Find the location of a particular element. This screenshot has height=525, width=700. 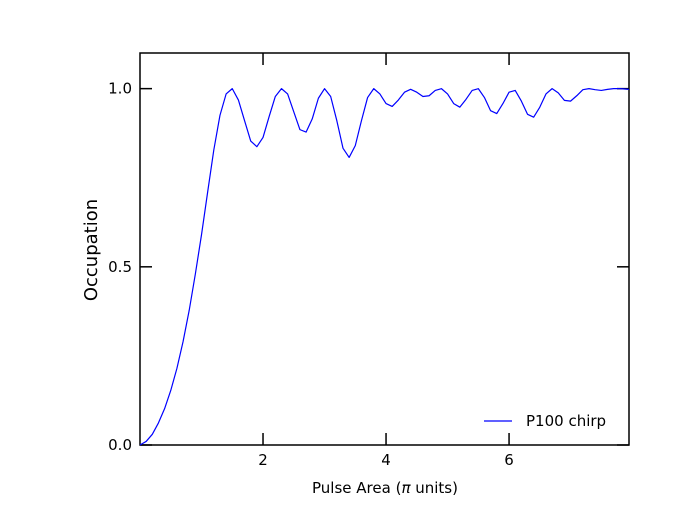

y-axis-label: Occupation is located at coordinates (91, 250).